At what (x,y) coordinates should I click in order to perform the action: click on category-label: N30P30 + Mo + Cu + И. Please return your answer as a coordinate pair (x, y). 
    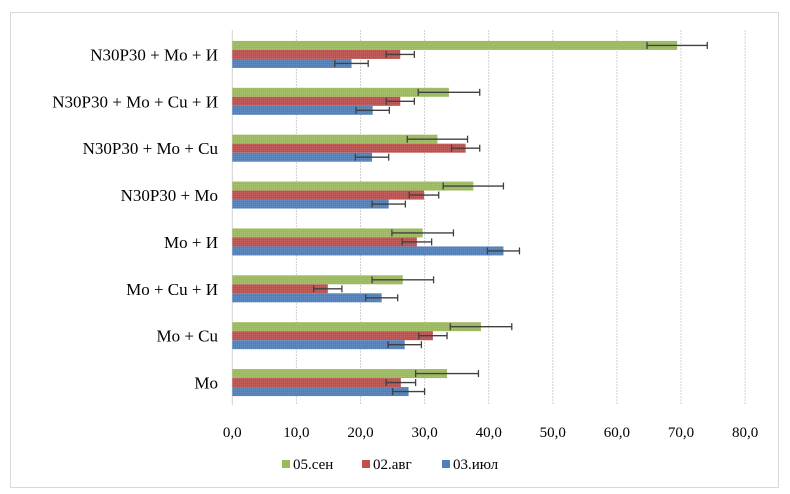
    Looking at the image, I should click on (135, 101).